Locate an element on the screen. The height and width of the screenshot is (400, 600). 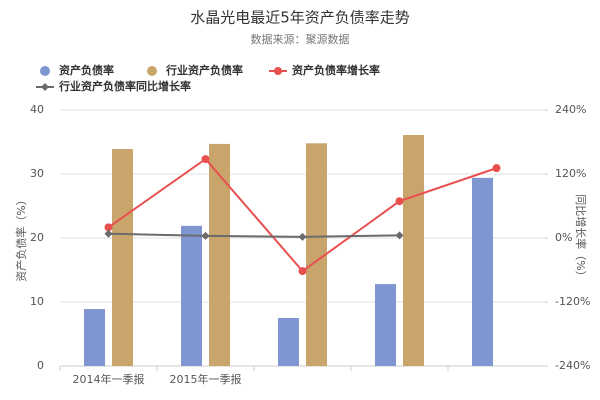
y-tick-label: 0 is located at coordinates (40, 365).